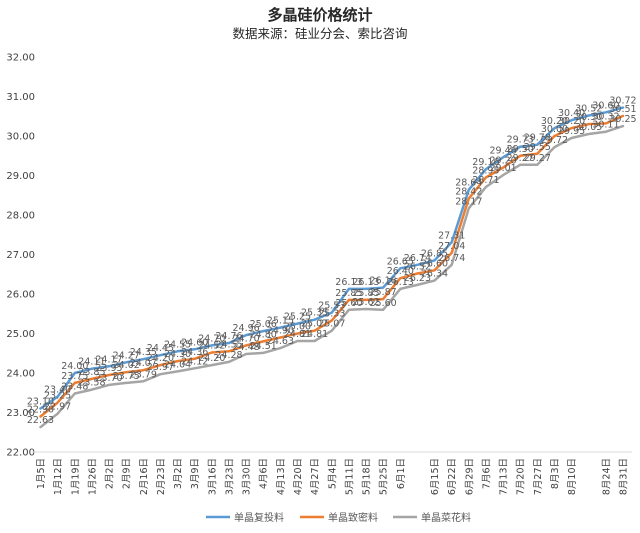 The height and width of the screenshot is (533, 640). What do you see at coordinates (331, 306) in the screenshot?
I see `data-label: 25.53` at bounding box center [331, 306].